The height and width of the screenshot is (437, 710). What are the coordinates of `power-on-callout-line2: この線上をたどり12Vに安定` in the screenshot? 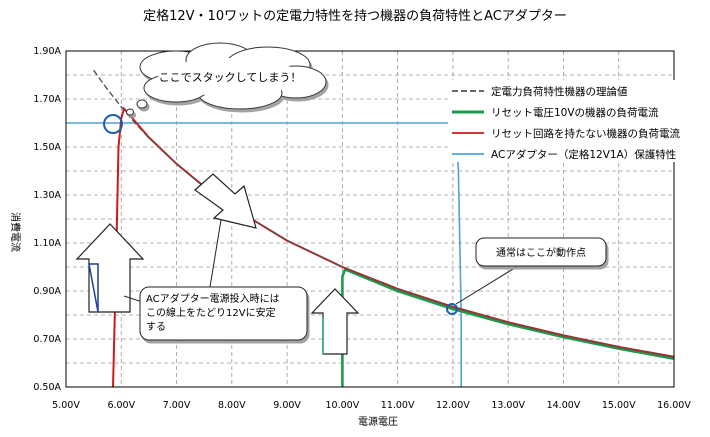 It's located at (211, 312).